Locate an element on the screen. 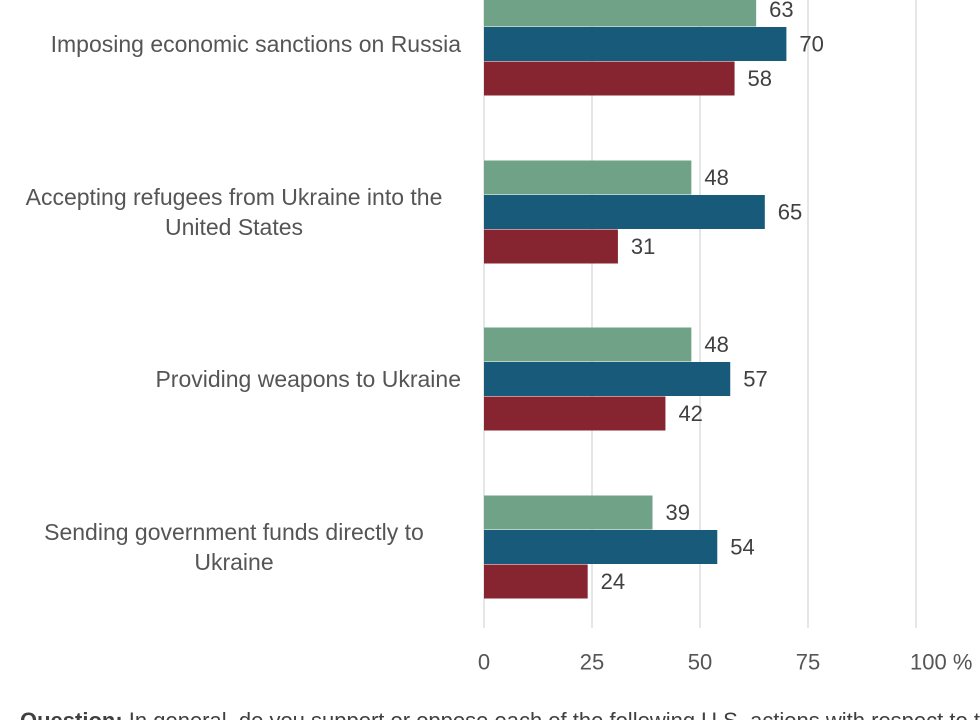 The image size is (980, 720). x-tick-label: 25 is located at coordinates (592, 662).